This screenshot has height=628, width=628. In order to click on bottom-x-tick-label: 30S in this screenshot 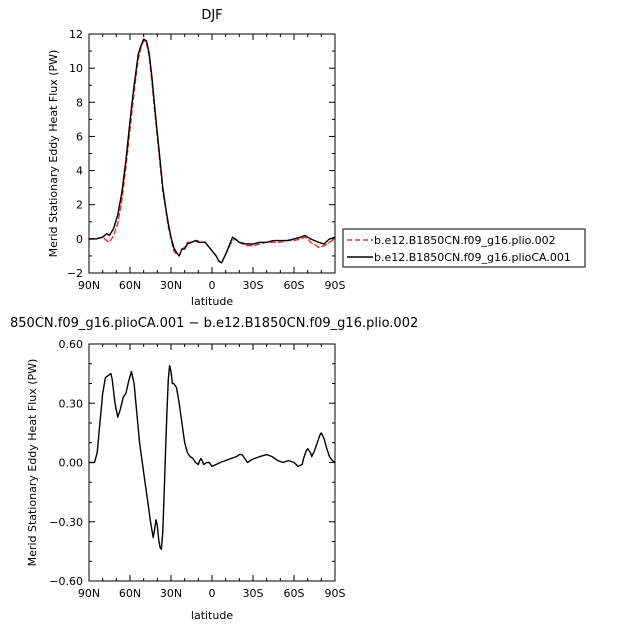, I will do `click(253, 593)`.